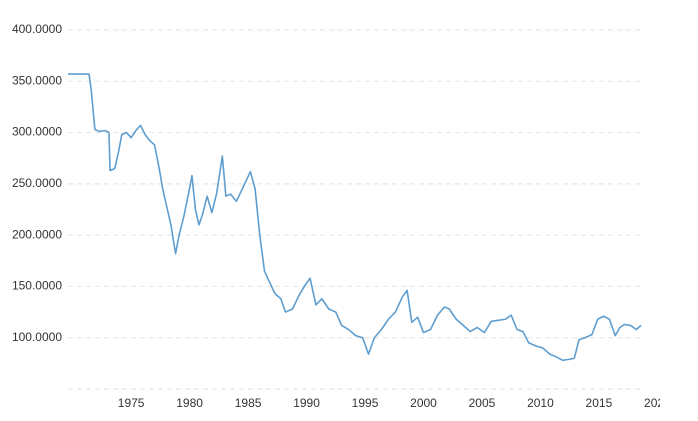 The height and width of the screenshot is (421, 698). Describe the element at coordinates (37, 183) in the screenshot. I see `y-tick-label: 250.0000` at that location.